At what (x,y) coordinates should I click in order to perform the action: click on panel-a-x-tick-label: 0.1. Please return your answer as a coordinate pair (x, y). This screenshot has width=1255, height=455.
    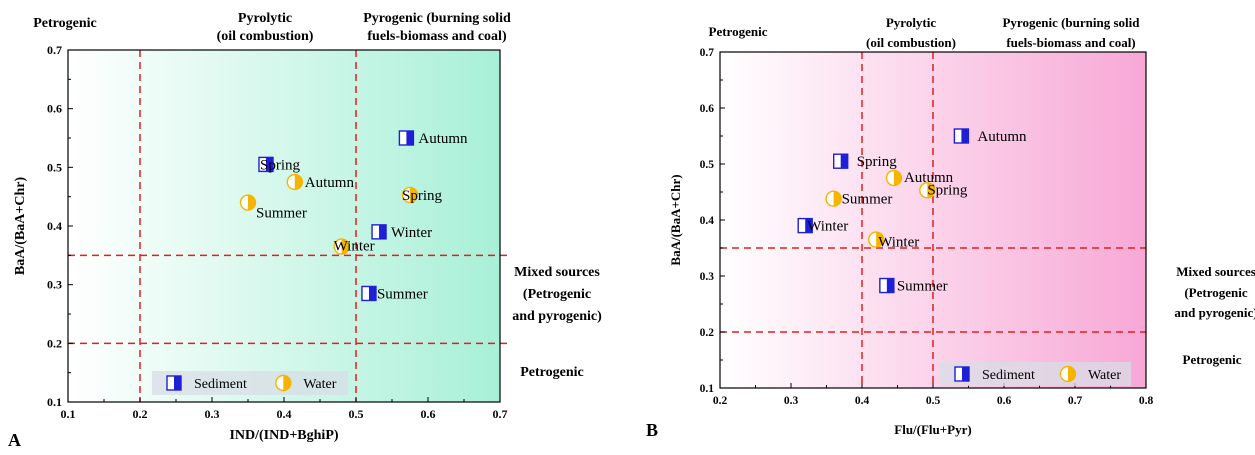
    Looking at the image, I should click on (68, 414).